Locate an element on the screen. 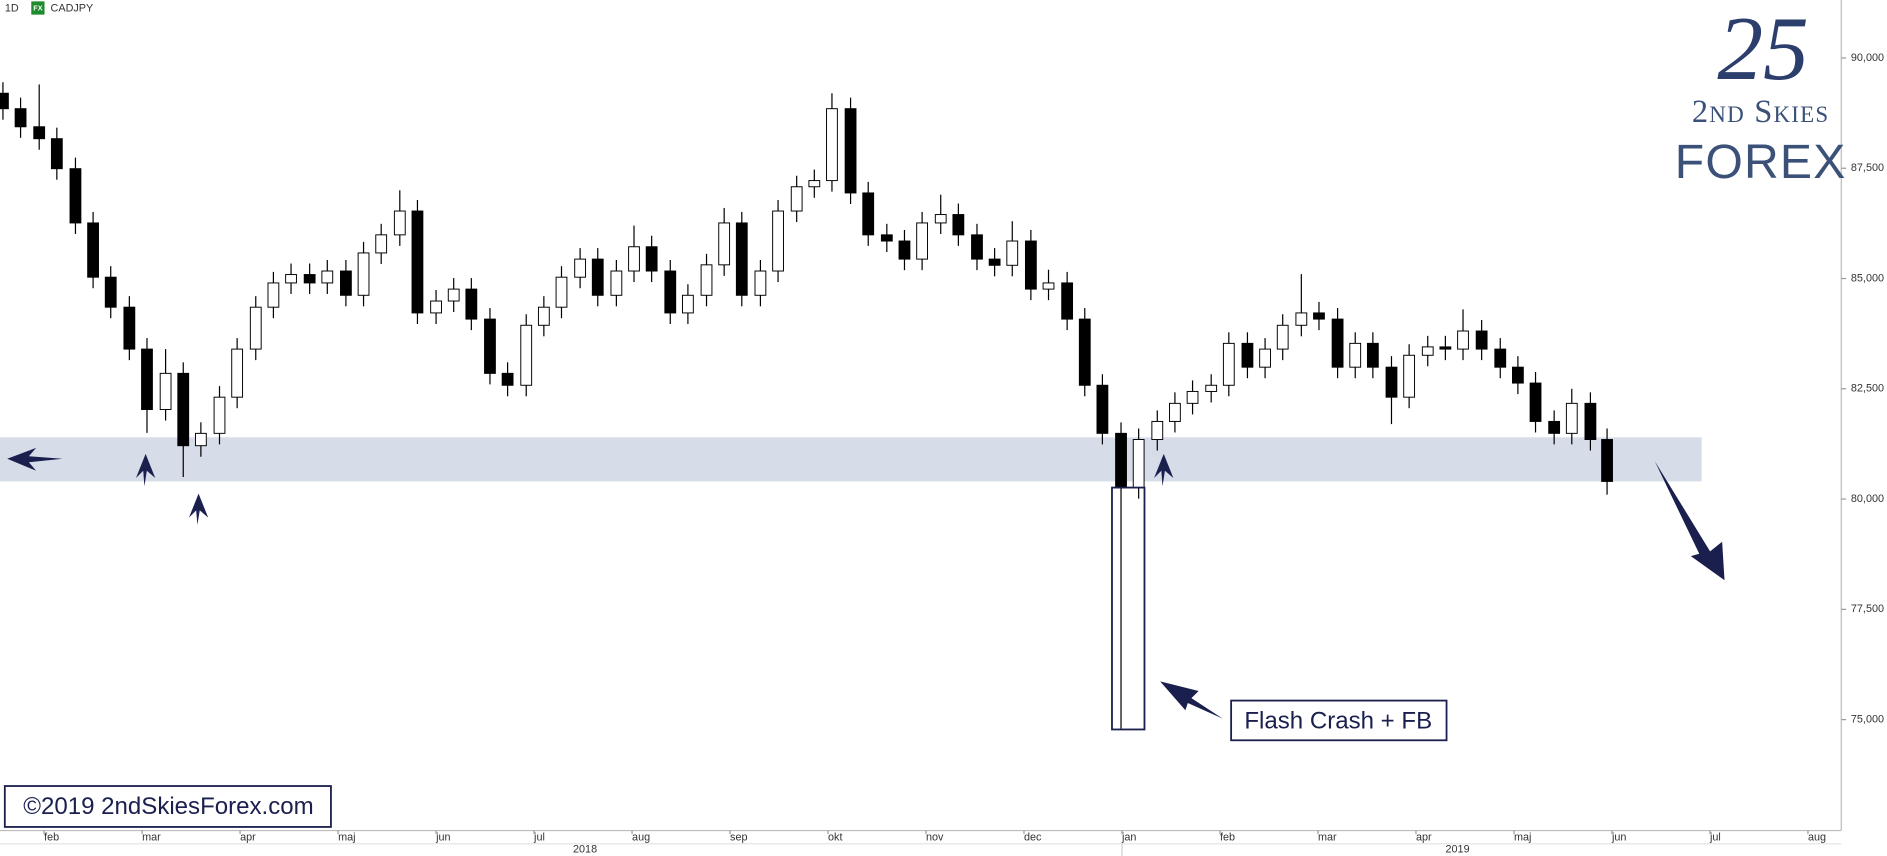  zone-layer is located at coordinates (851, 459).